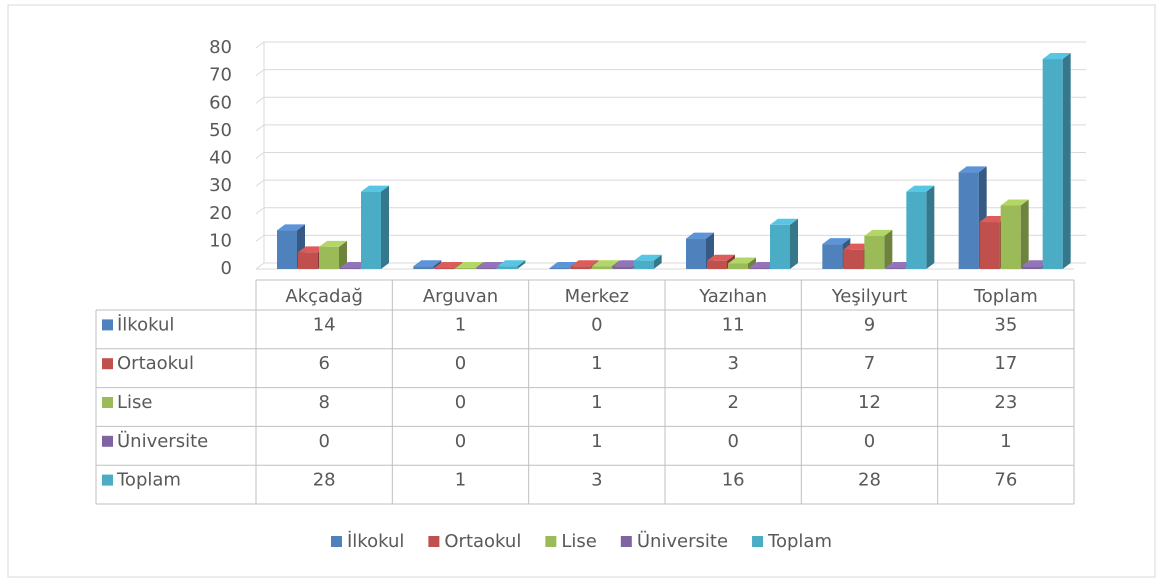 The width and height of the screenshot is (1156, 578). I want to click on y-tick-label: 50, so click(220, 130).